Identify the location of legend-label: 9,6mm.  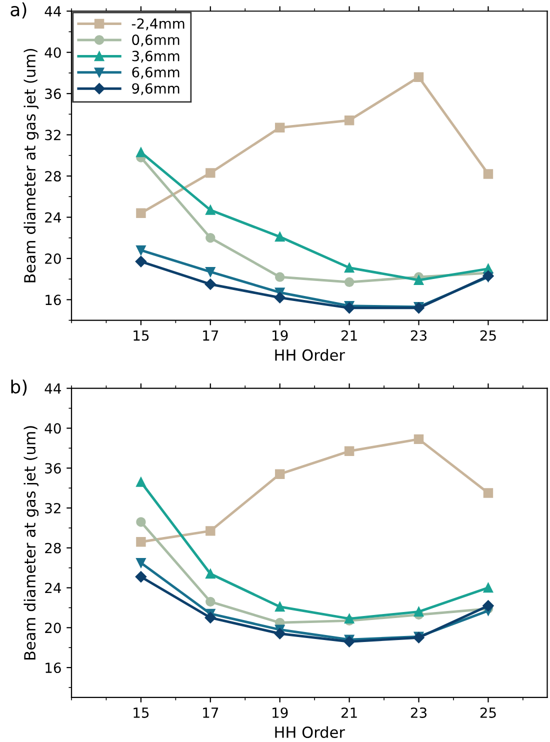
(156, 89).